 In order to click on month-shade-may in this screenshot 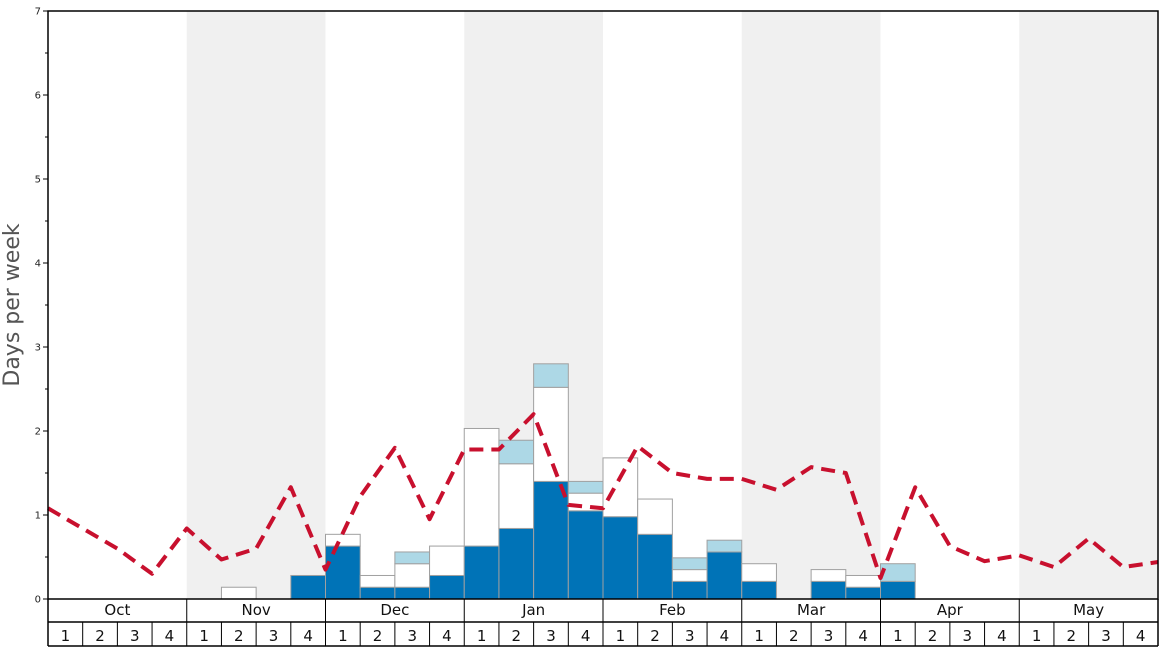, I will do `click(1088, 305)`.